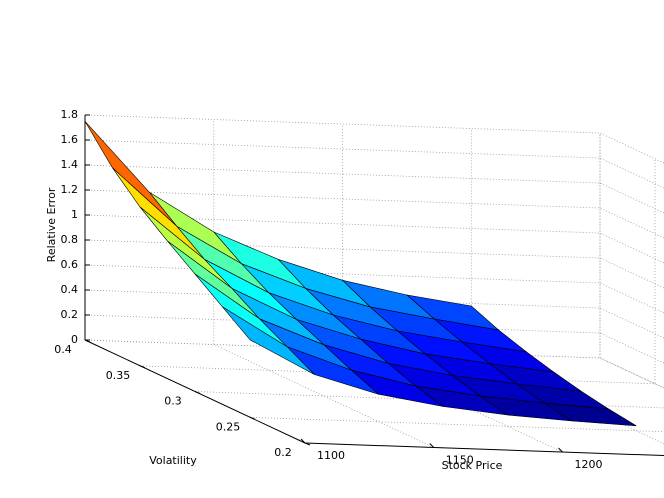 This screenshot has width=664, height=498. What do you see at coordinates (74, 214) in the screenshot?
I see `z-tick-label: 1` at bounding box center [74, 214].